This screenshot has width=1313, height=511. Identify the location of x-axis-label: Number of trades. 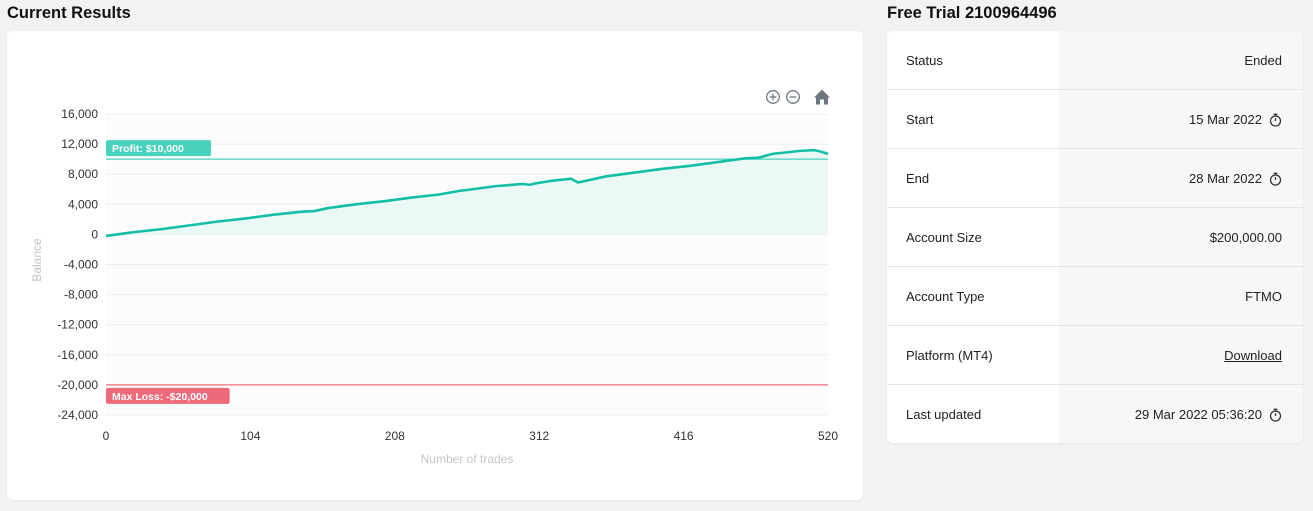
(467, 459).